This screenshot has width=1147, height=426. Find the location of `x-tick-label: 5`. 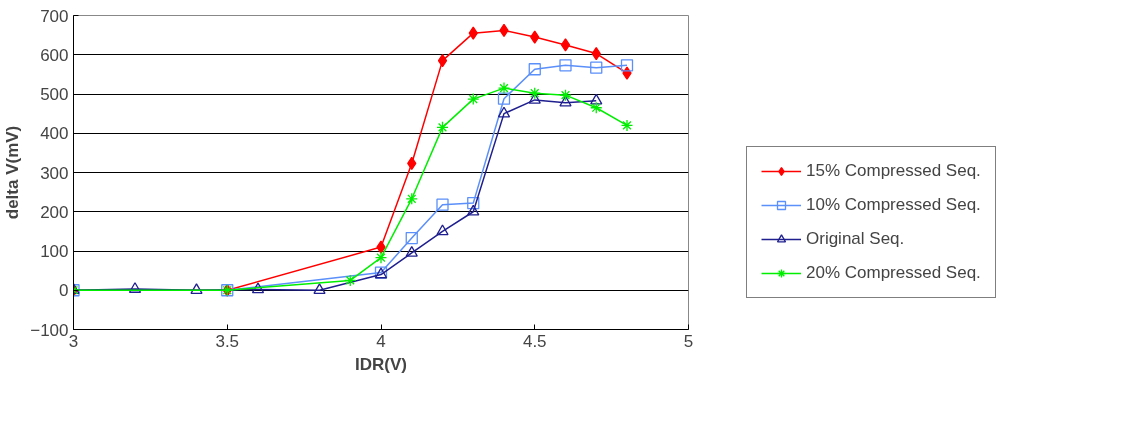

x-tick-label: 5 is located at coordinates (688, 341).